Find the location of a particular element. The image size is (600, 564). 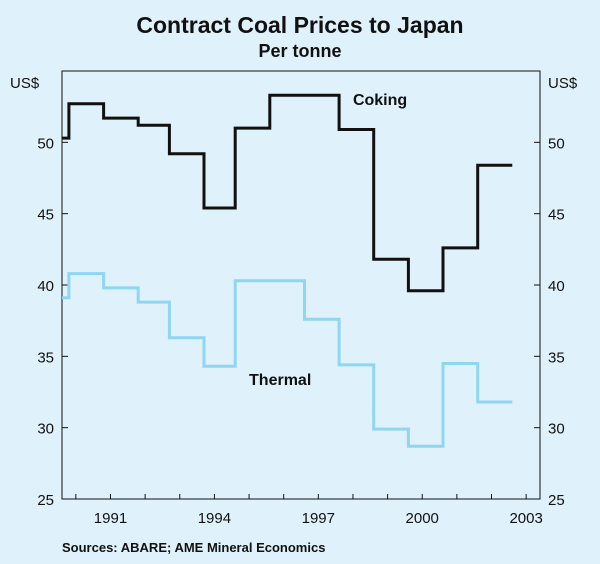

annotation-coking: Coking is located at coordinates (380, 100).